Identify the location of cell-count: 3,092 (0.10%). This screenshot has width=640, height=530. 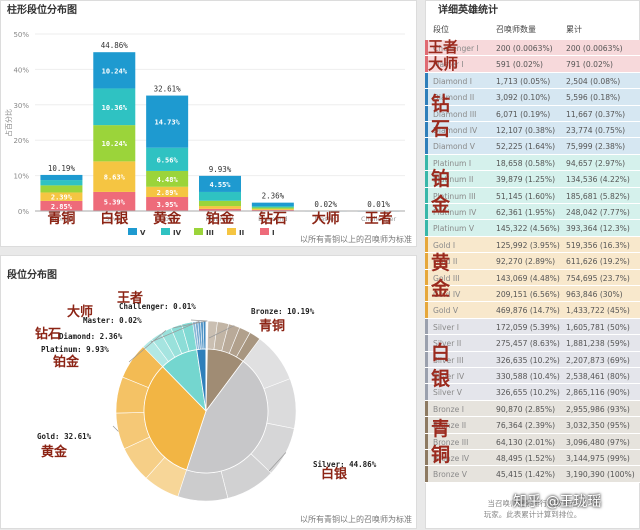
(523, 97).